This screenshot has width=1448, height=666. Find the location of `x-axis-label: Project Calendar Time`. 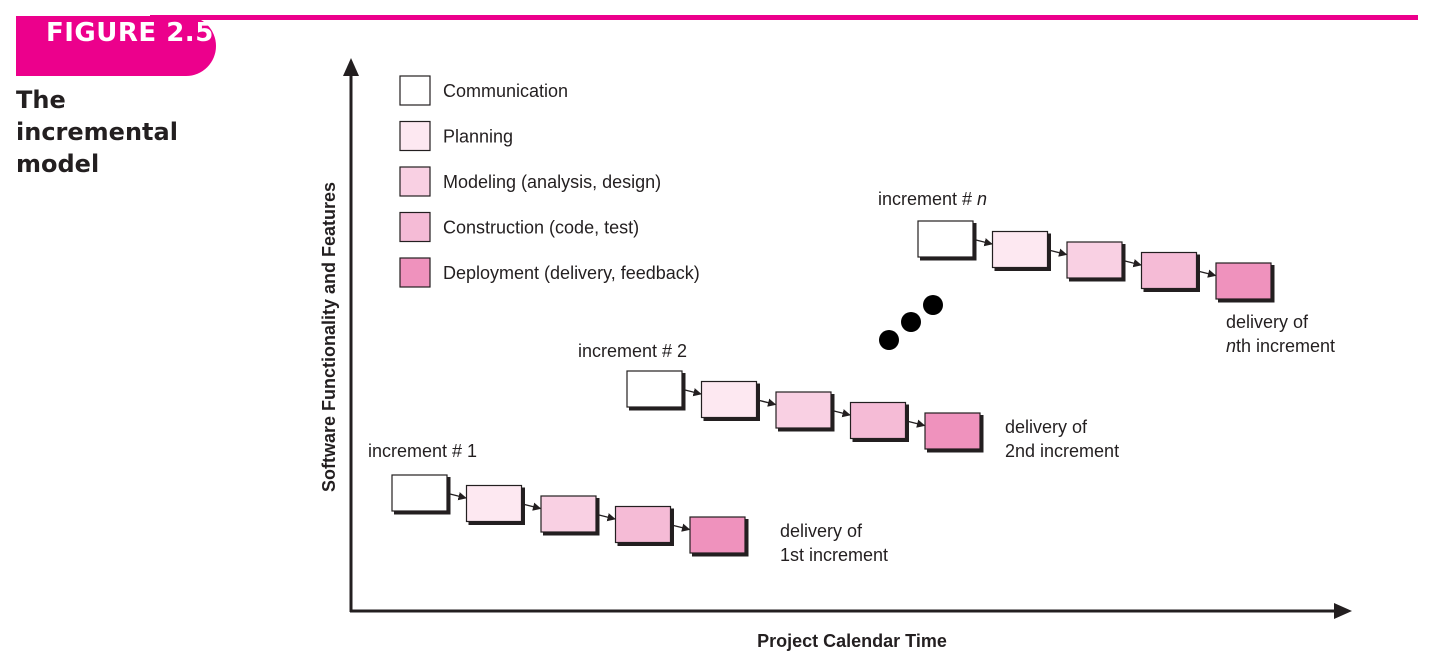

x-axis-label: Project Calendar Time is located at coordinates (852, 641).